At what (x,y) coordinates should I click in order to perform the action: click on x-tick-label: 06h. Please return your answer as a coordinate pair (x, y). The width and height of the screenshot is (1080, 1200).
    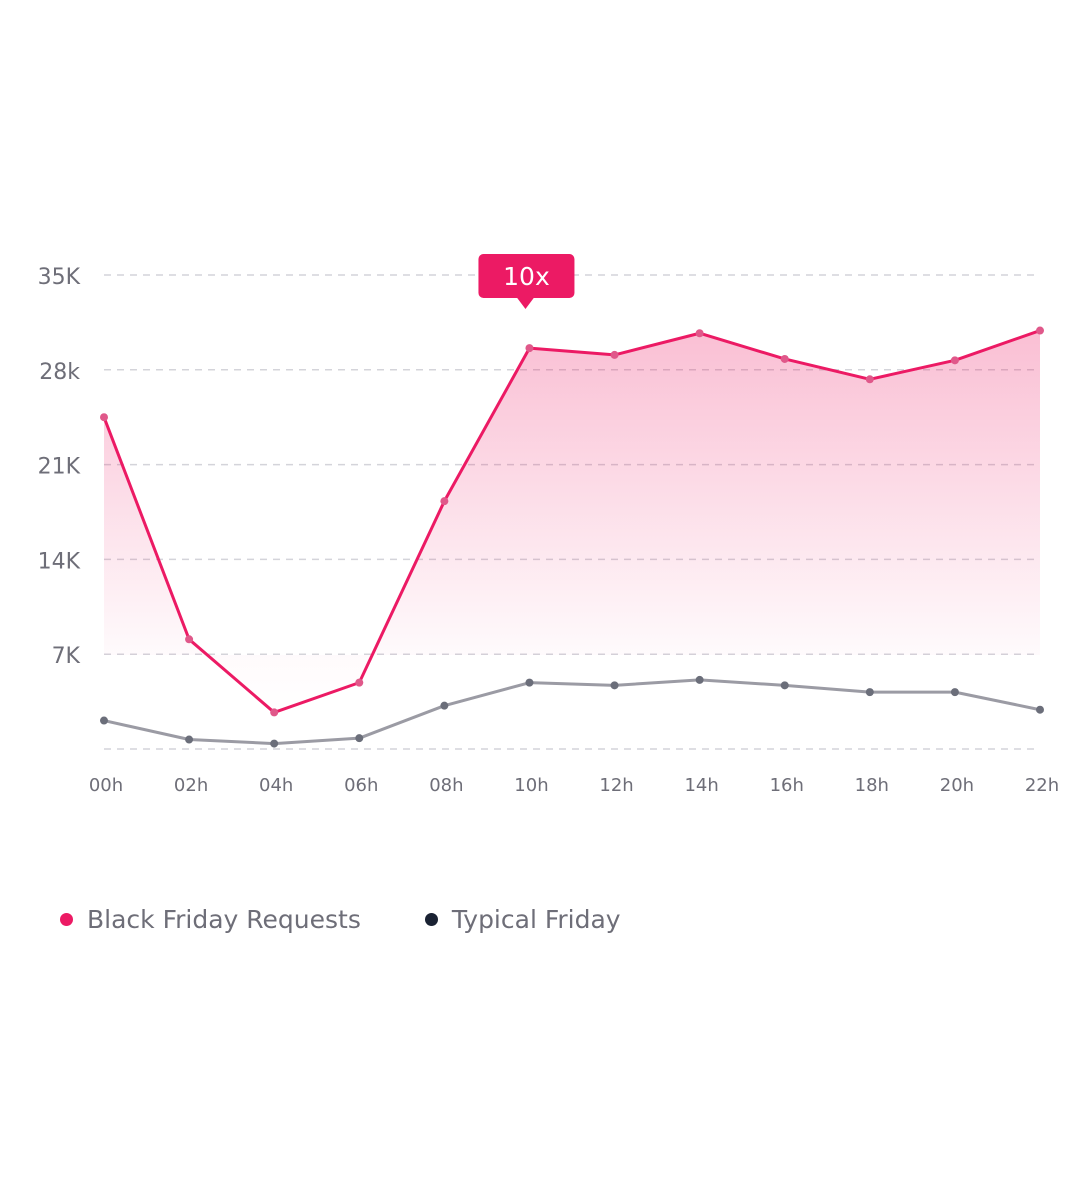
    Looking at the image, I should click on (361, 785).